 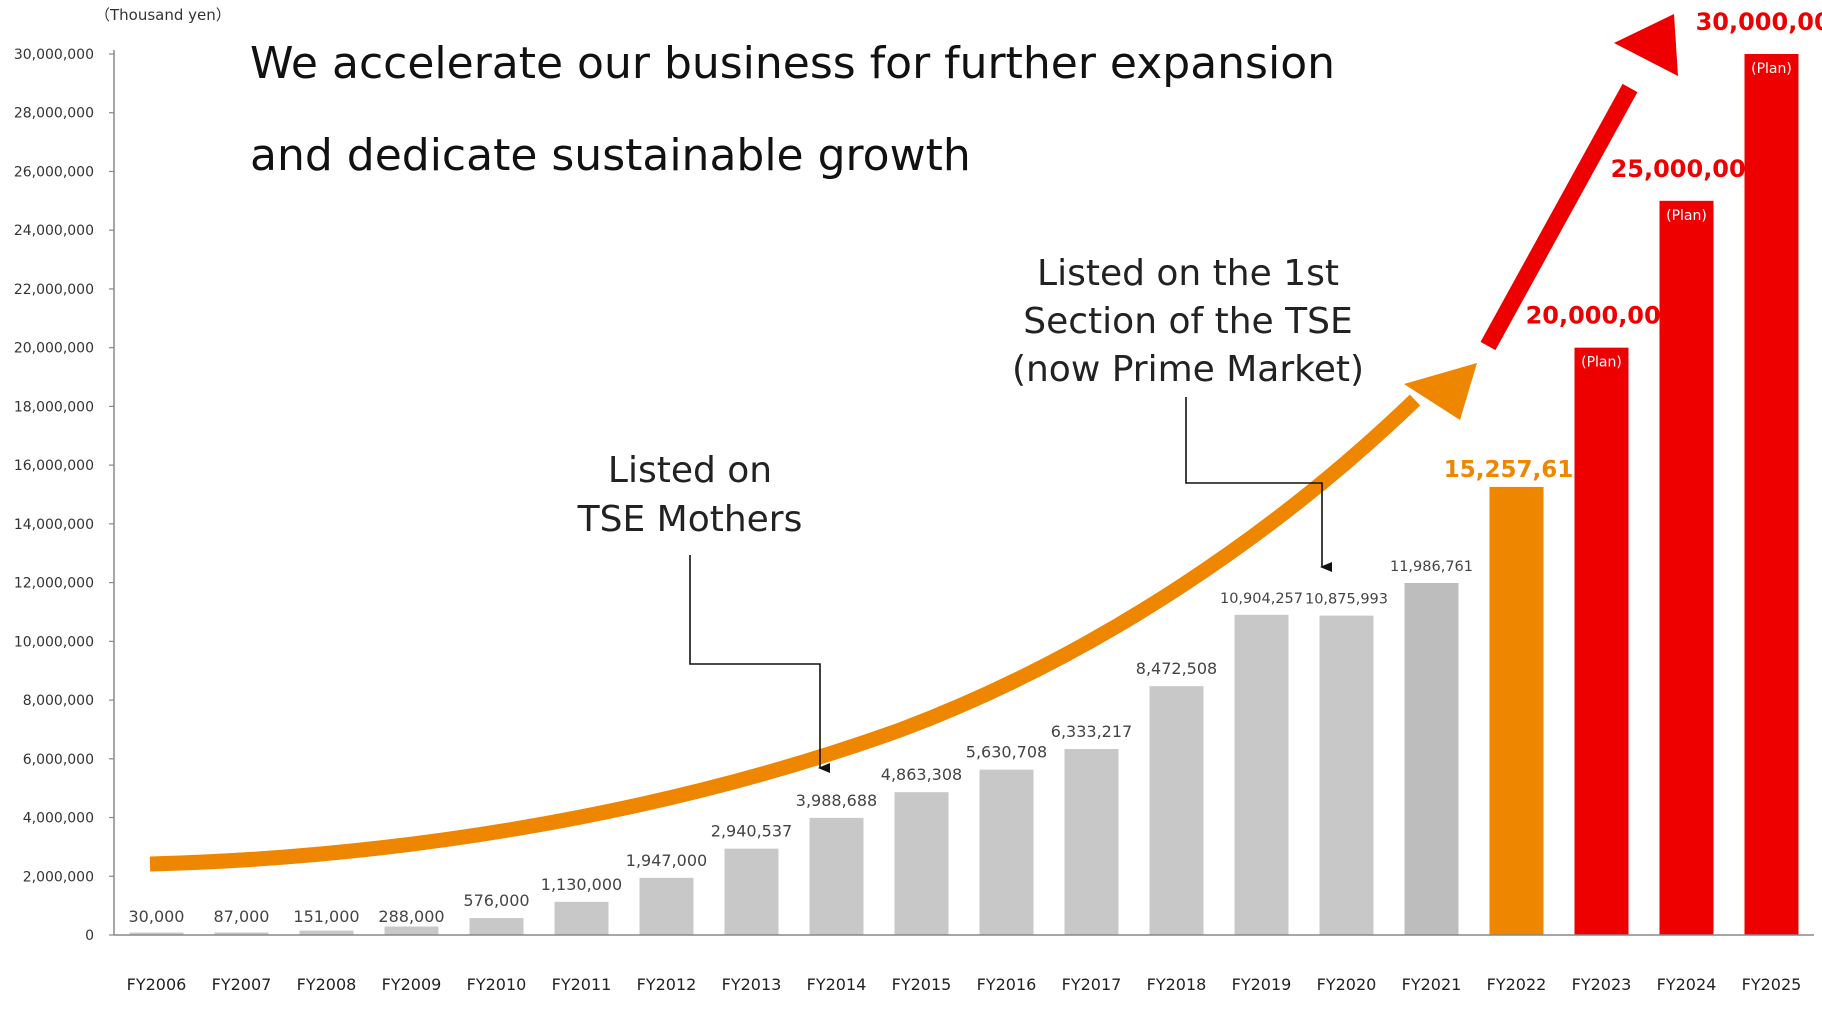 What do you see at coordinates (1432, 984) in the screenshot?
I see `x-tick-label: FY2021` at bounding box center [1432, 984].